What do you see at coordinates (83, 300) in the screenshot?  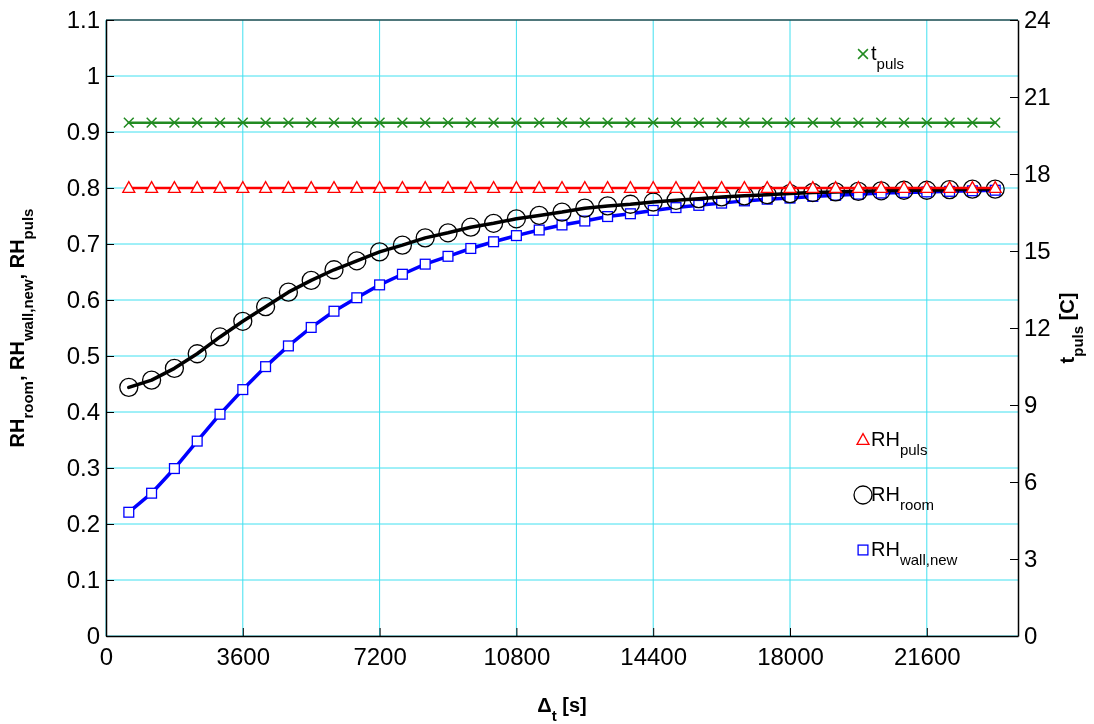 I see `y-tick-label: 0.6` at bounding box center [83, 300].